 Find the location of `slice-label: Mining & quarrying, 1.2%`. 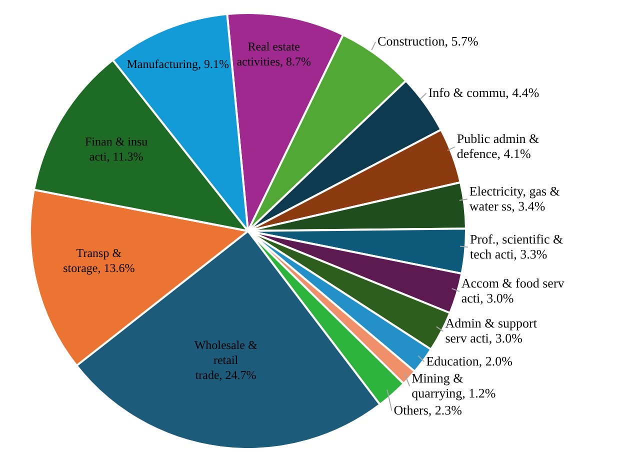

slice-label: Mining & quarrying, 1.2% is located at coordinates (454, 385).